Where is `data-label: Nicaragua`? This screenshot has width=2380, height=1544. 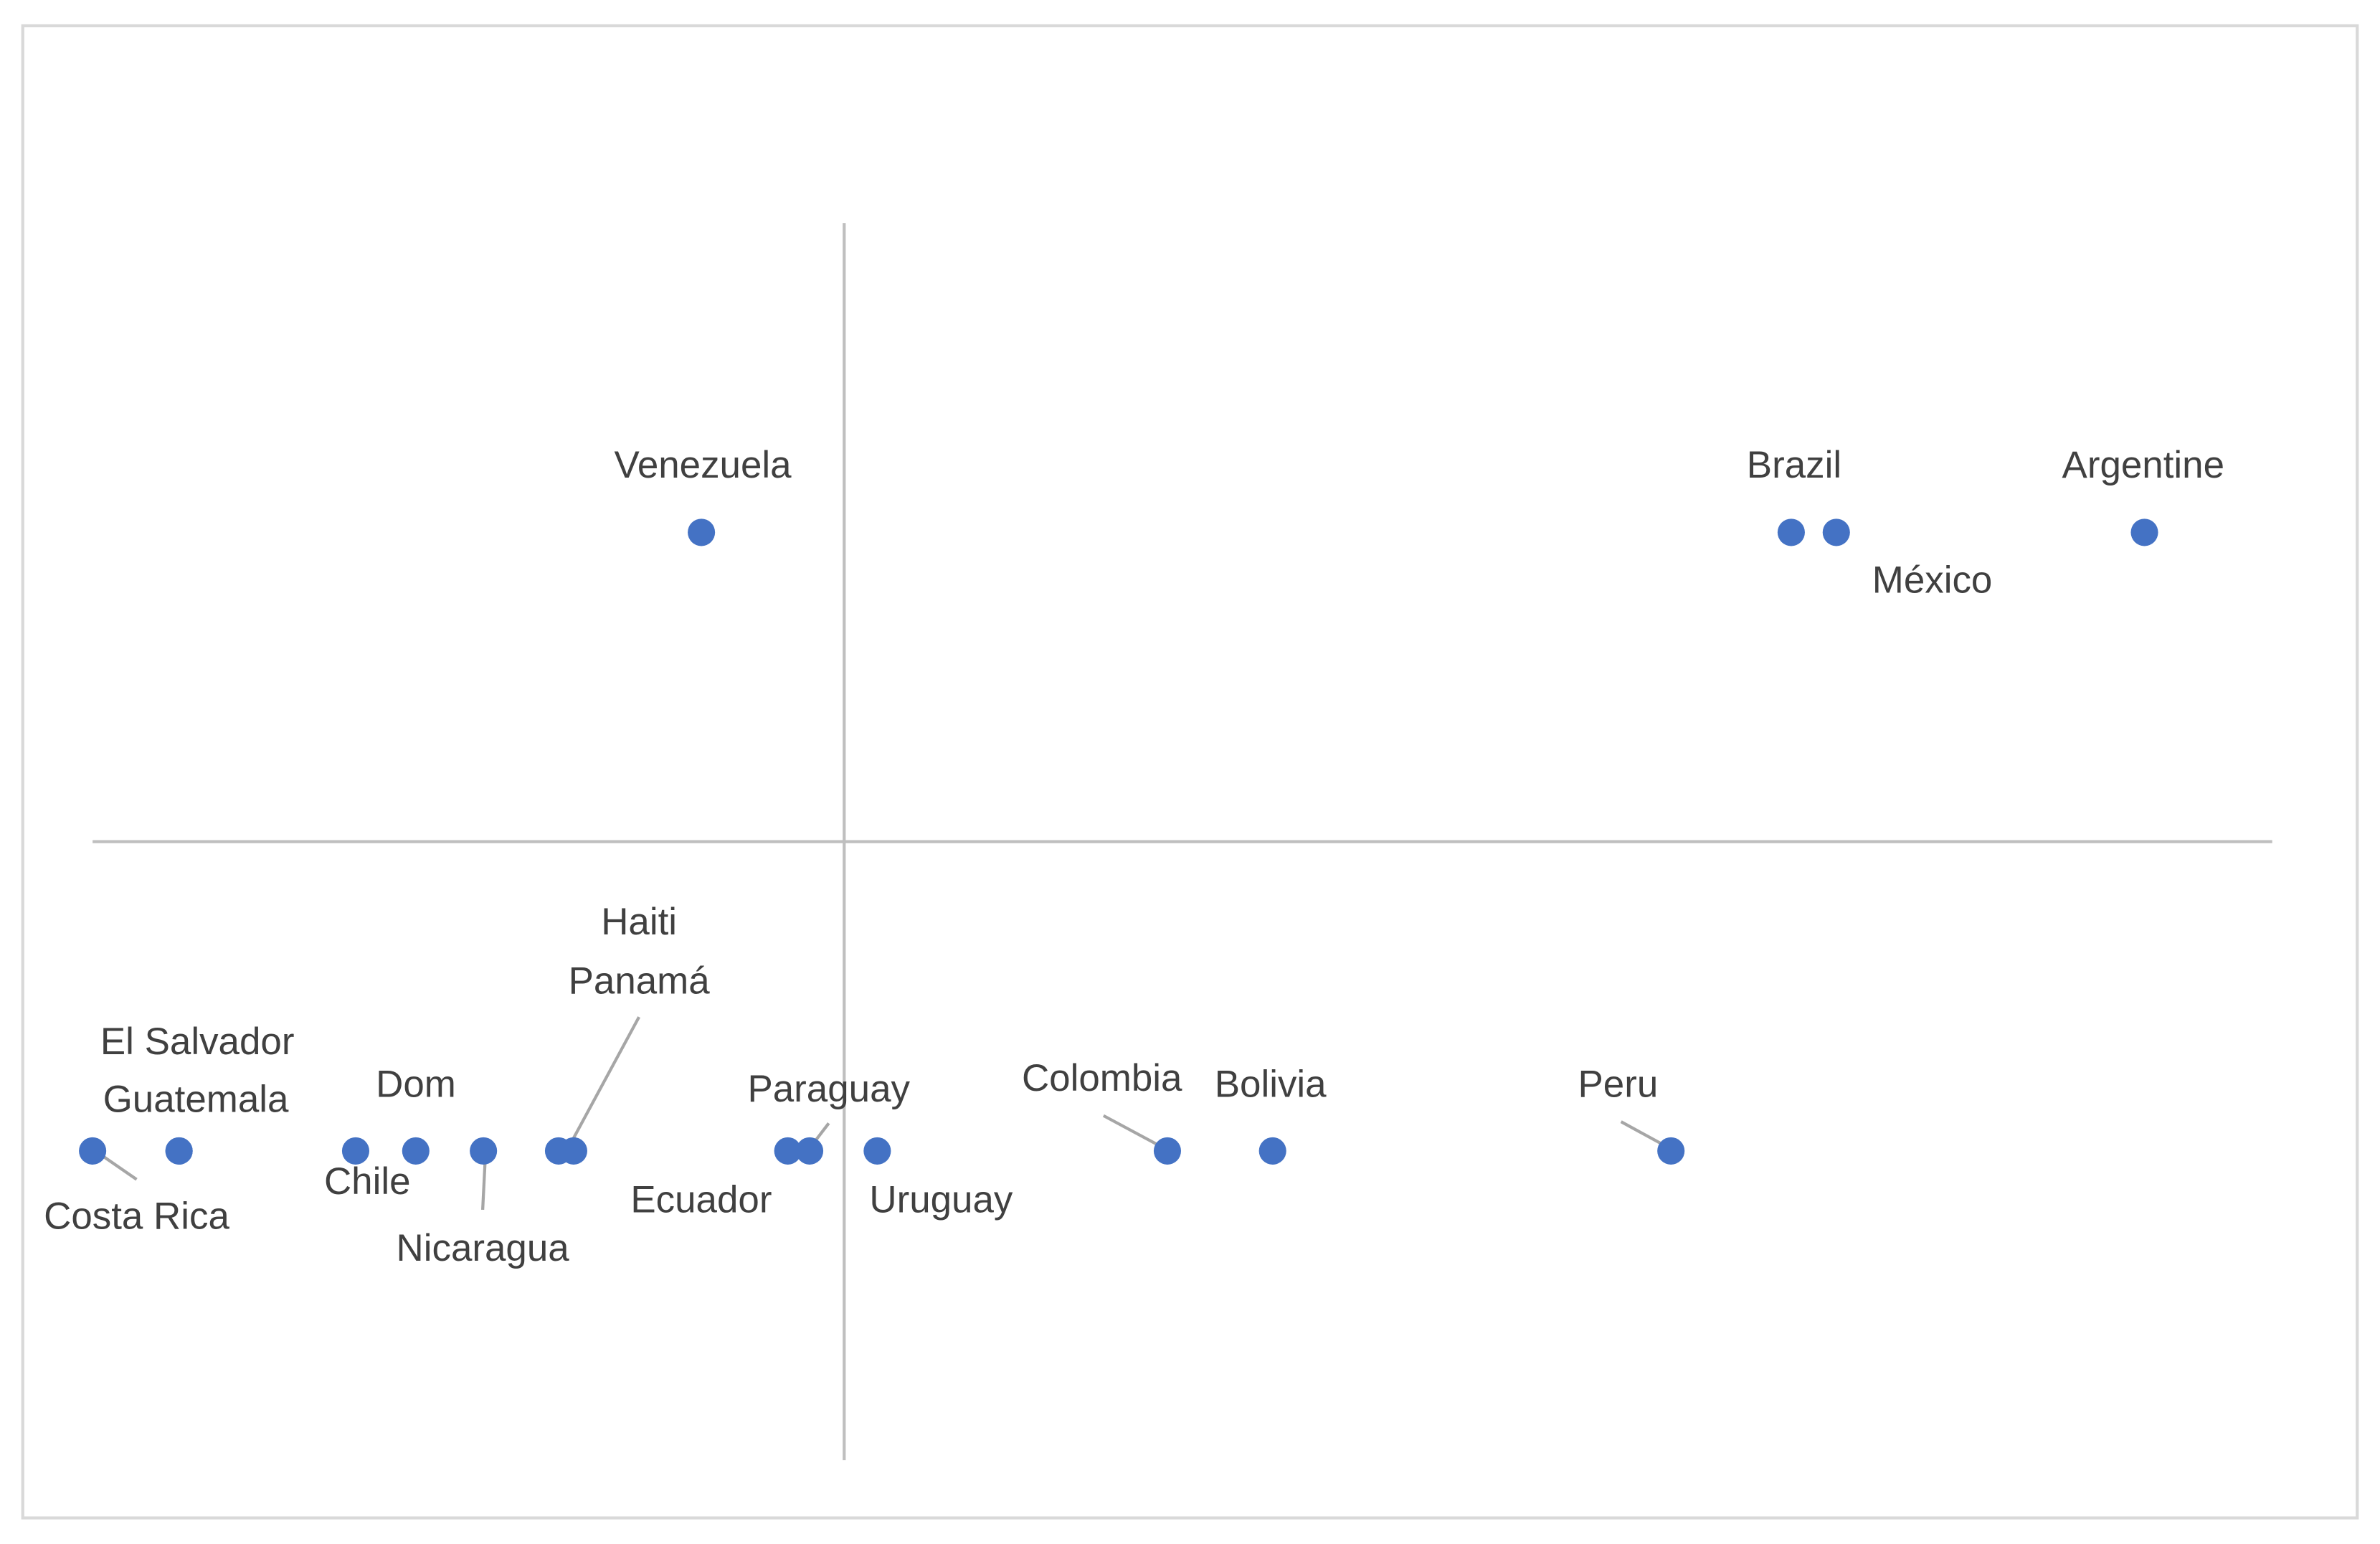 data-label: Nicaragua is located at coordinates (483, 1248).